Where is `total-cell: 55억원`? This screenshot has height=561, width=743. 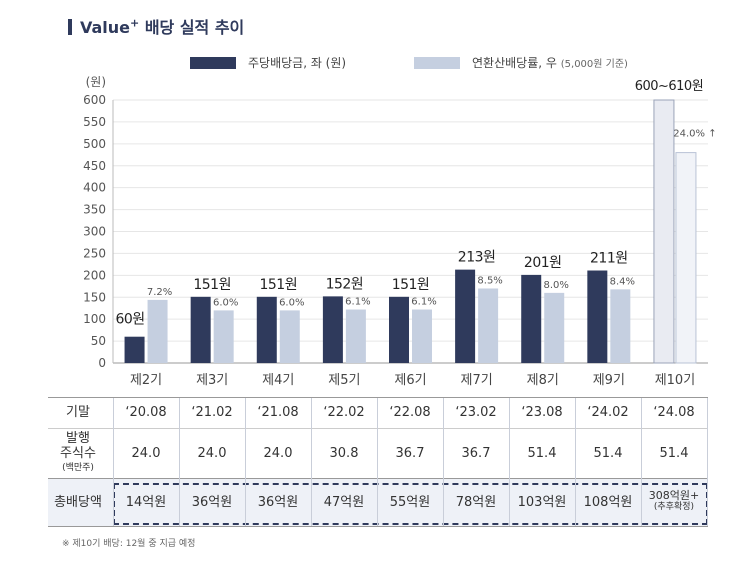
total-cell: 55억원 is located at coordinates (410, 502).